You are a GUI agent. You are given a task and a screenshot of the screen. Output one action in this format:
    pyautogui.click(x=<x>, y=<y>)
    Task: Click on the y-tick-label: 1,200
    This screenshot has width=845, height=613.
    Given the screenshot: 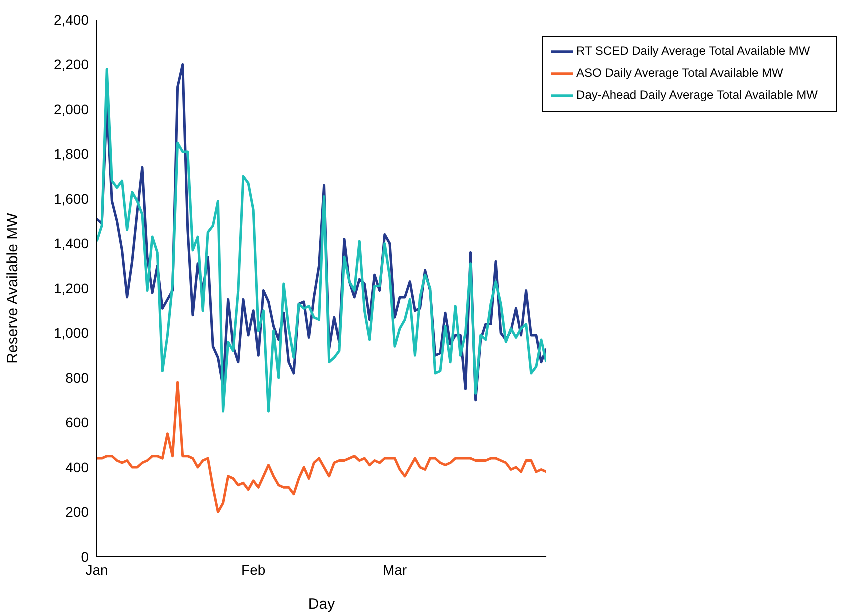 What is the action you would take?
    pyautogui.click(x=72, y=288)
    